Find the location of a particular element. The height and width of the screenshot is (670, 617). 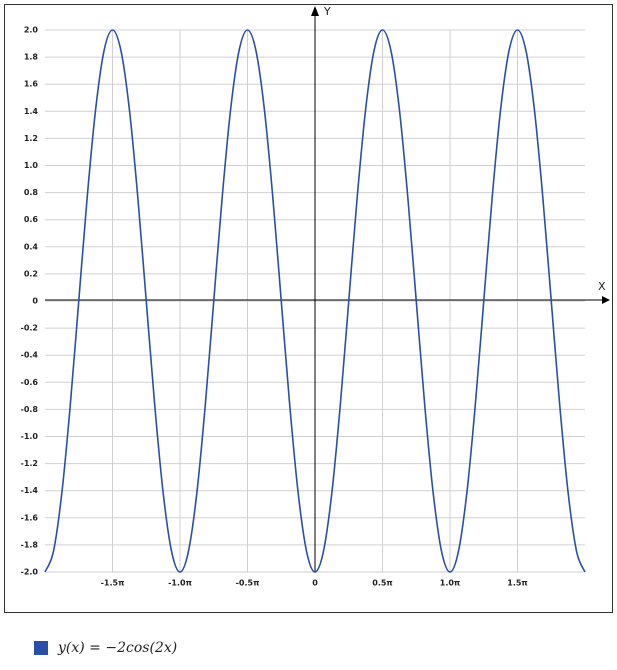

y-arrow is located at coordinates (315, 11).